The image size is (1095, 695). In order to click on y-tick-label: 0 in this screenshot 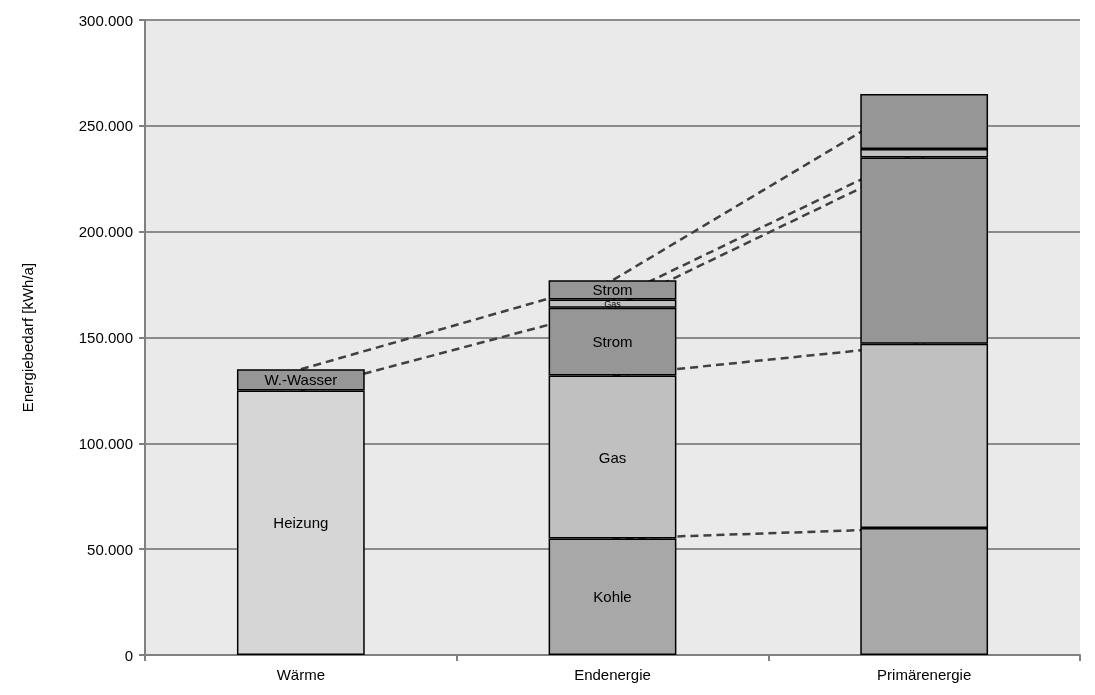, I will do `click(128, 655)`.